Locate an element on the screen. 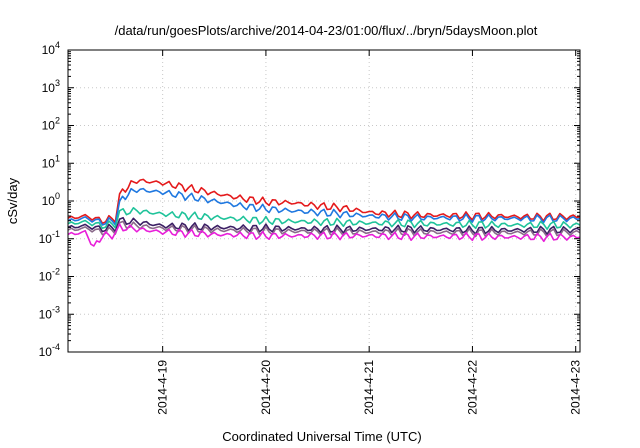 This screenshot has height=448, width=640. y-tick-exponent: 1 is located at coordinates (57, 158).